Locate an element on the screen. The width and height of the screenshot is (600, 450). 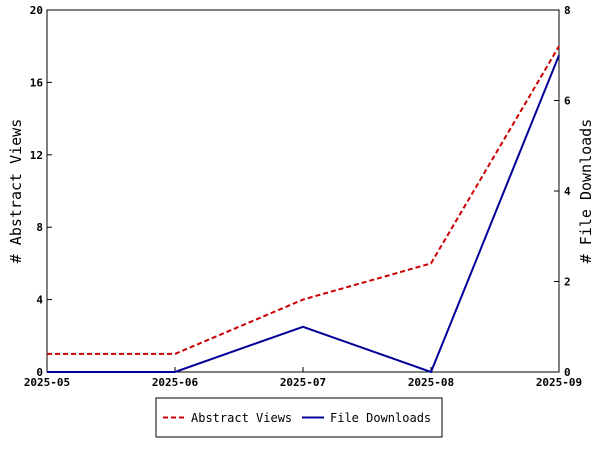
legend: Abstract Views File Downloads is located at coordinates (299, 417).